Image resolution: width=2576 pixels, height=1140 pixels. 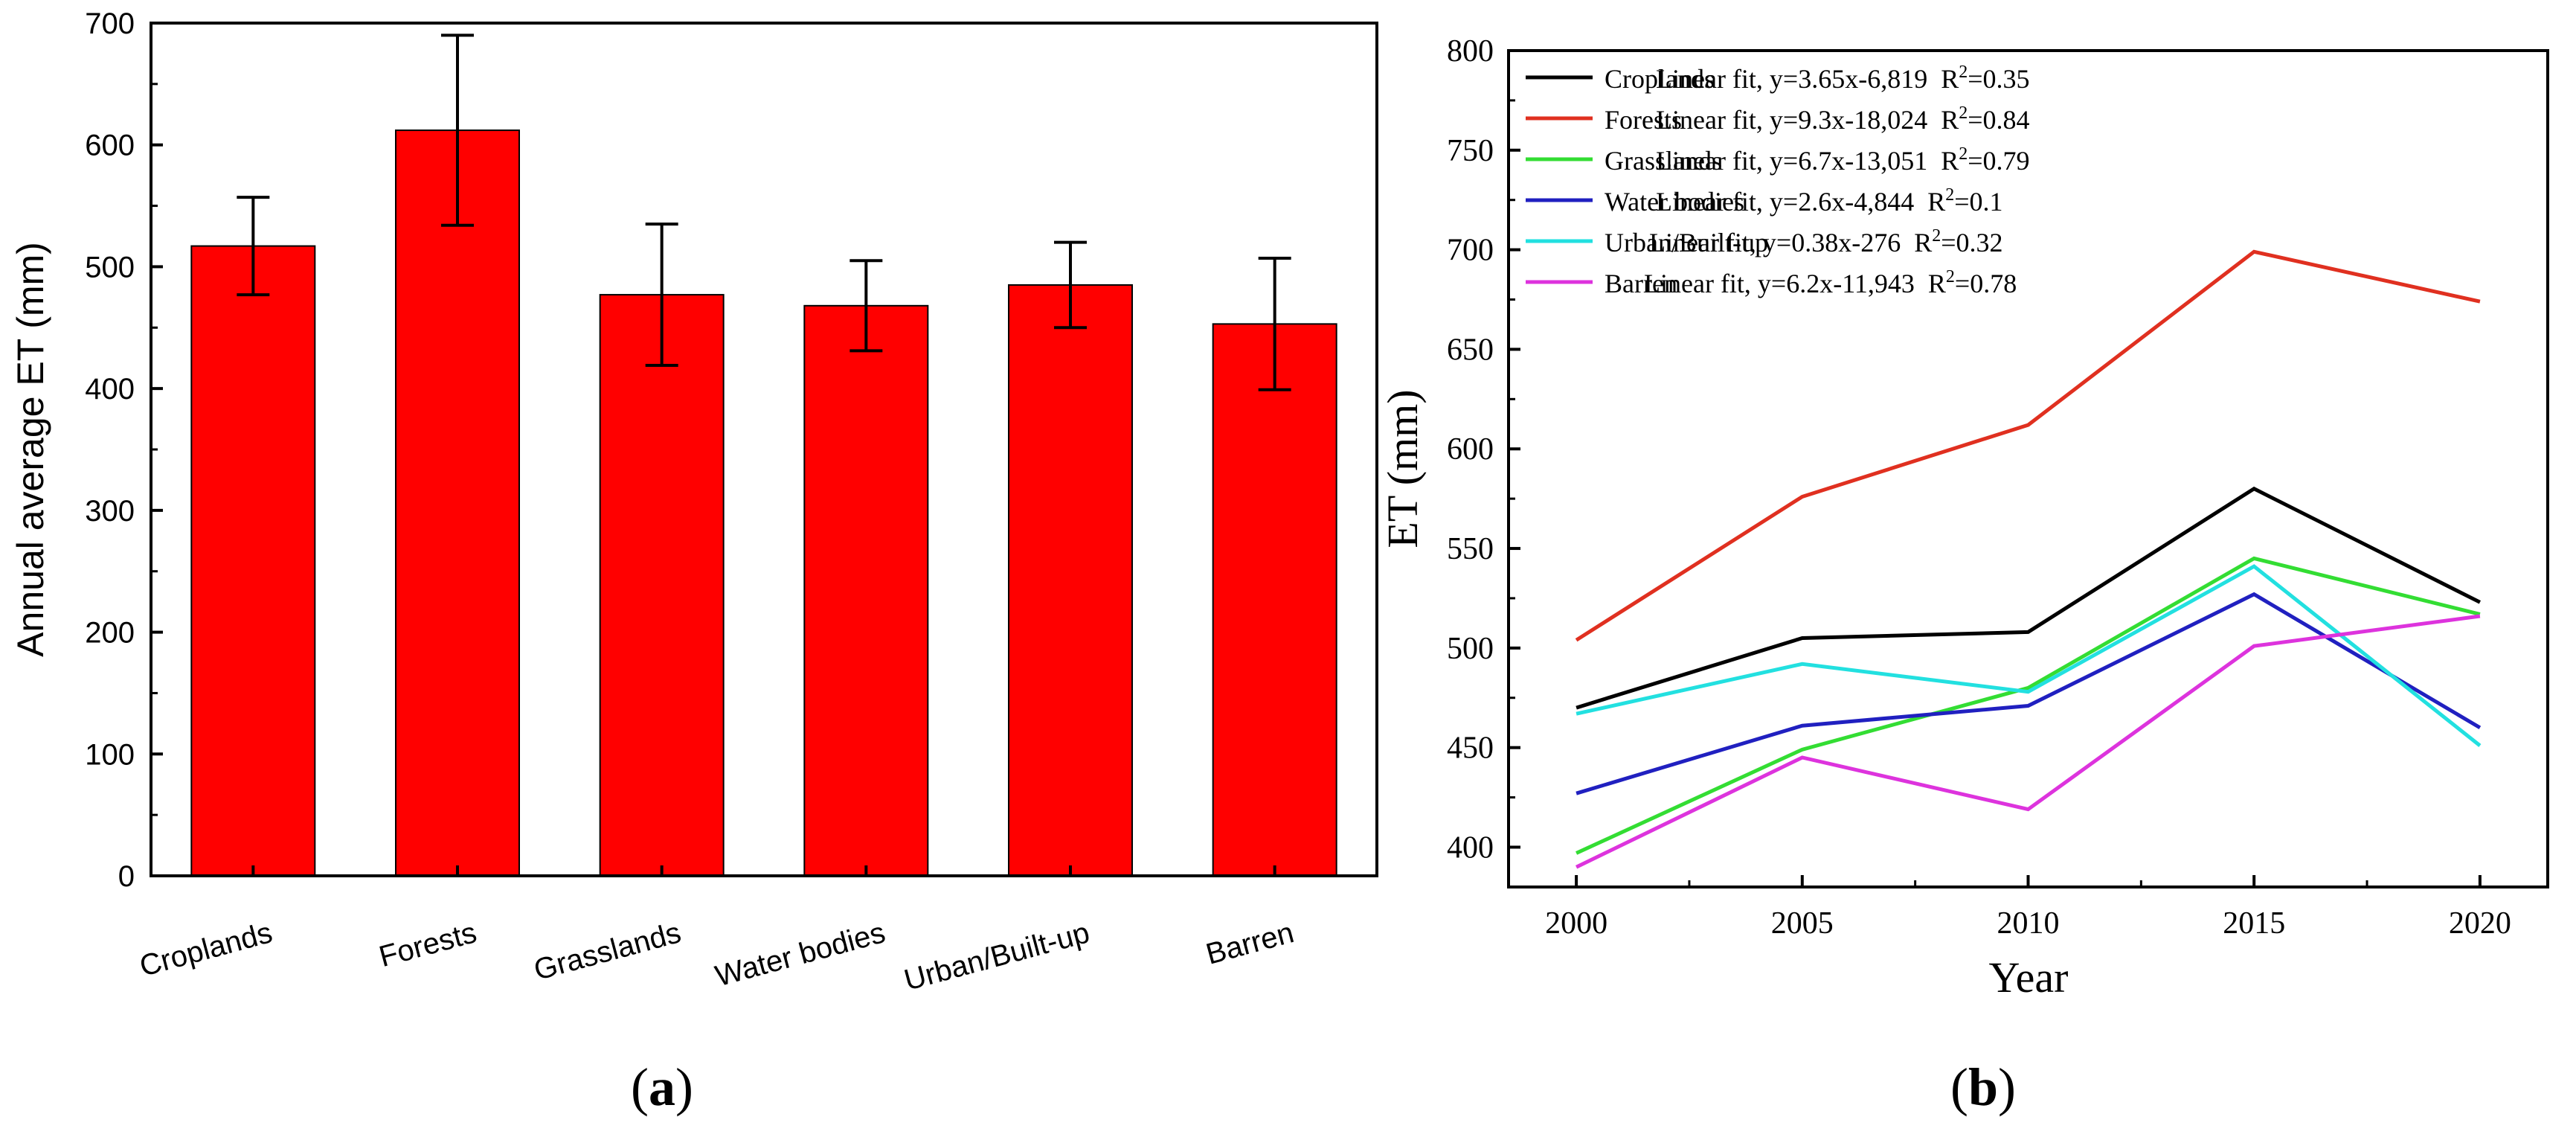 What do you see at coordinates (1470, 151) in the screenshot?
I see `y-tick-label: 750` at bounding box center [1470, 151].